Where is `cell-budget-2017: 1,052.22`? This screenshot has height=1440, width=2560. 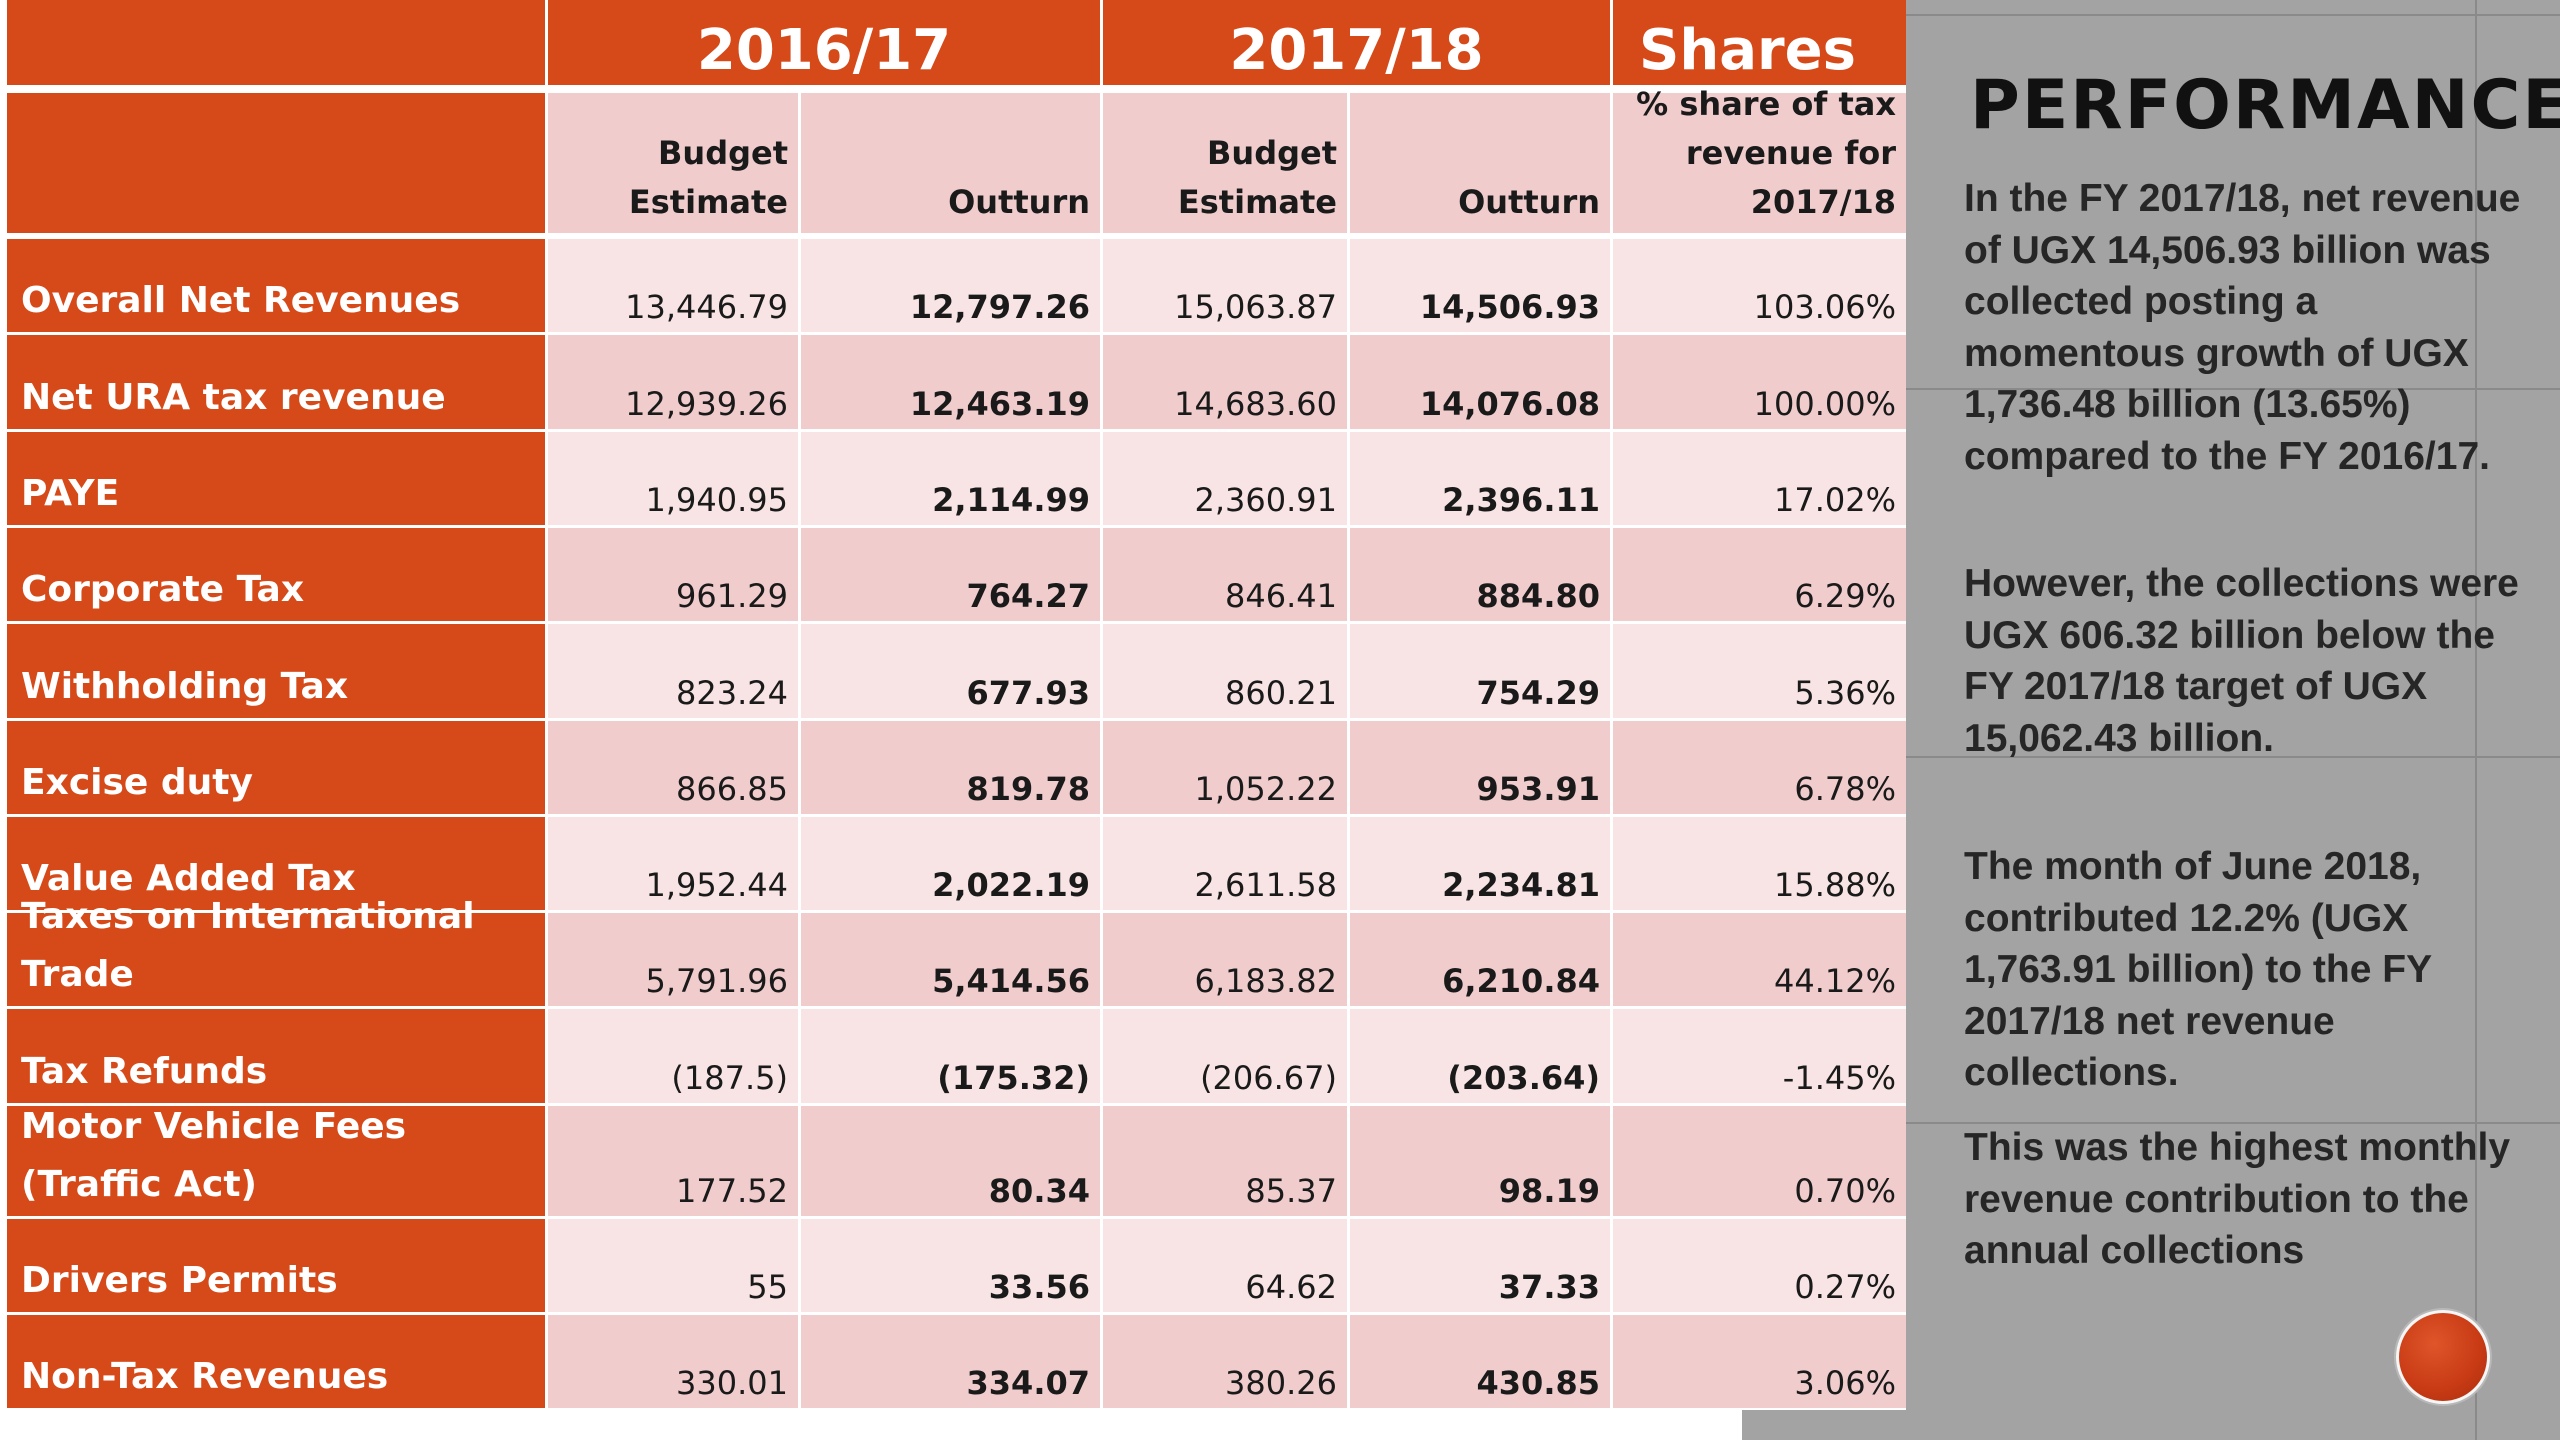 cell-budget-2017: 1,052.22 is located at coordinates (1225, 767).